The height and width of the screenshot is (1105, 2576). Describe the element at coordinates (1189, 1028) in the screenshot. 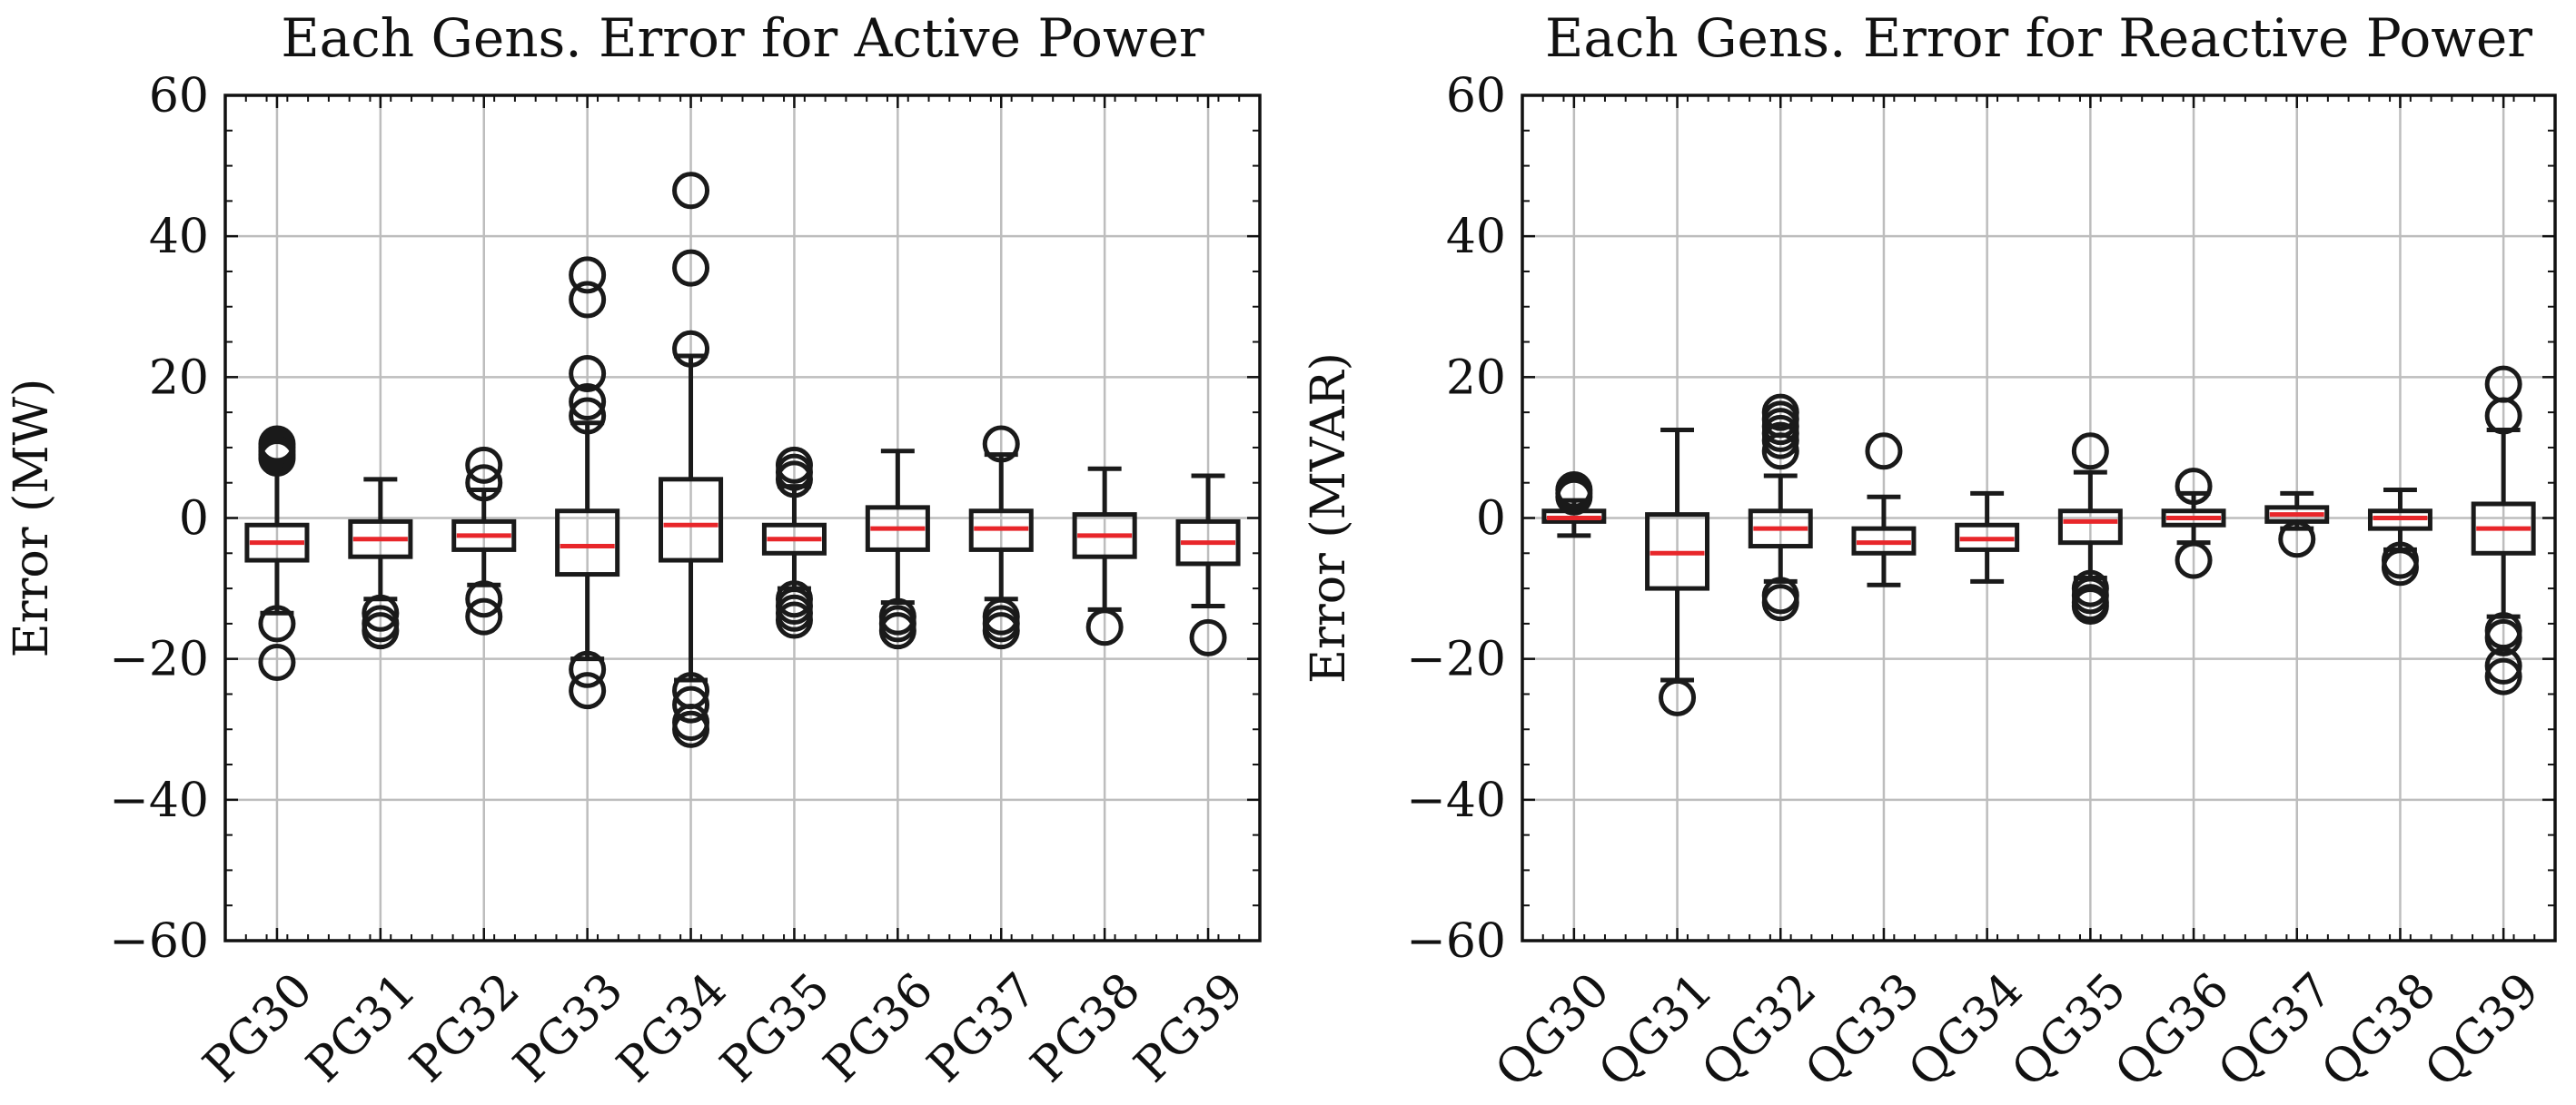

I see `x-tick-label: PG39` at that location.